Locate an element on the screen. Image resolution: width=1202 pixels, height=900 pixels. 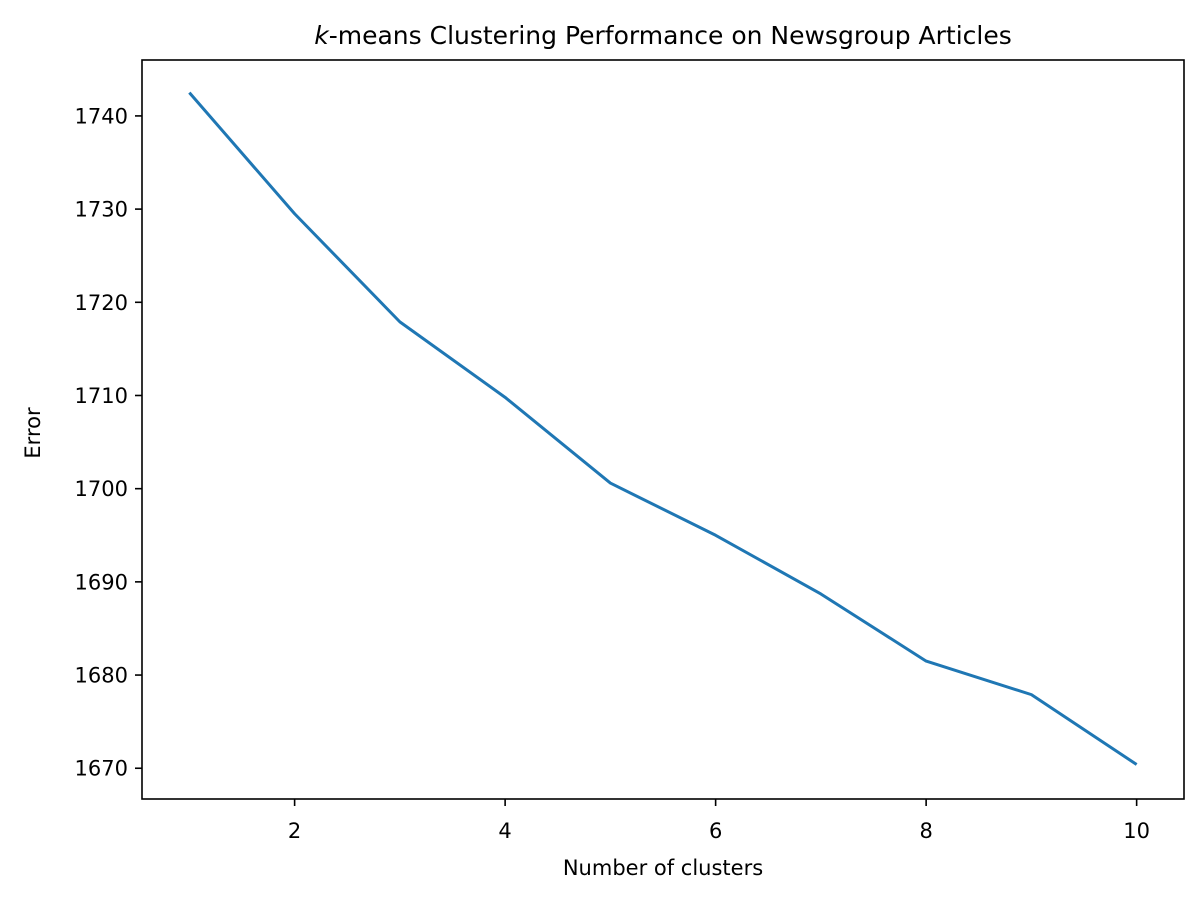
x-tick-label: 6 is located at coordinates (715, 831).